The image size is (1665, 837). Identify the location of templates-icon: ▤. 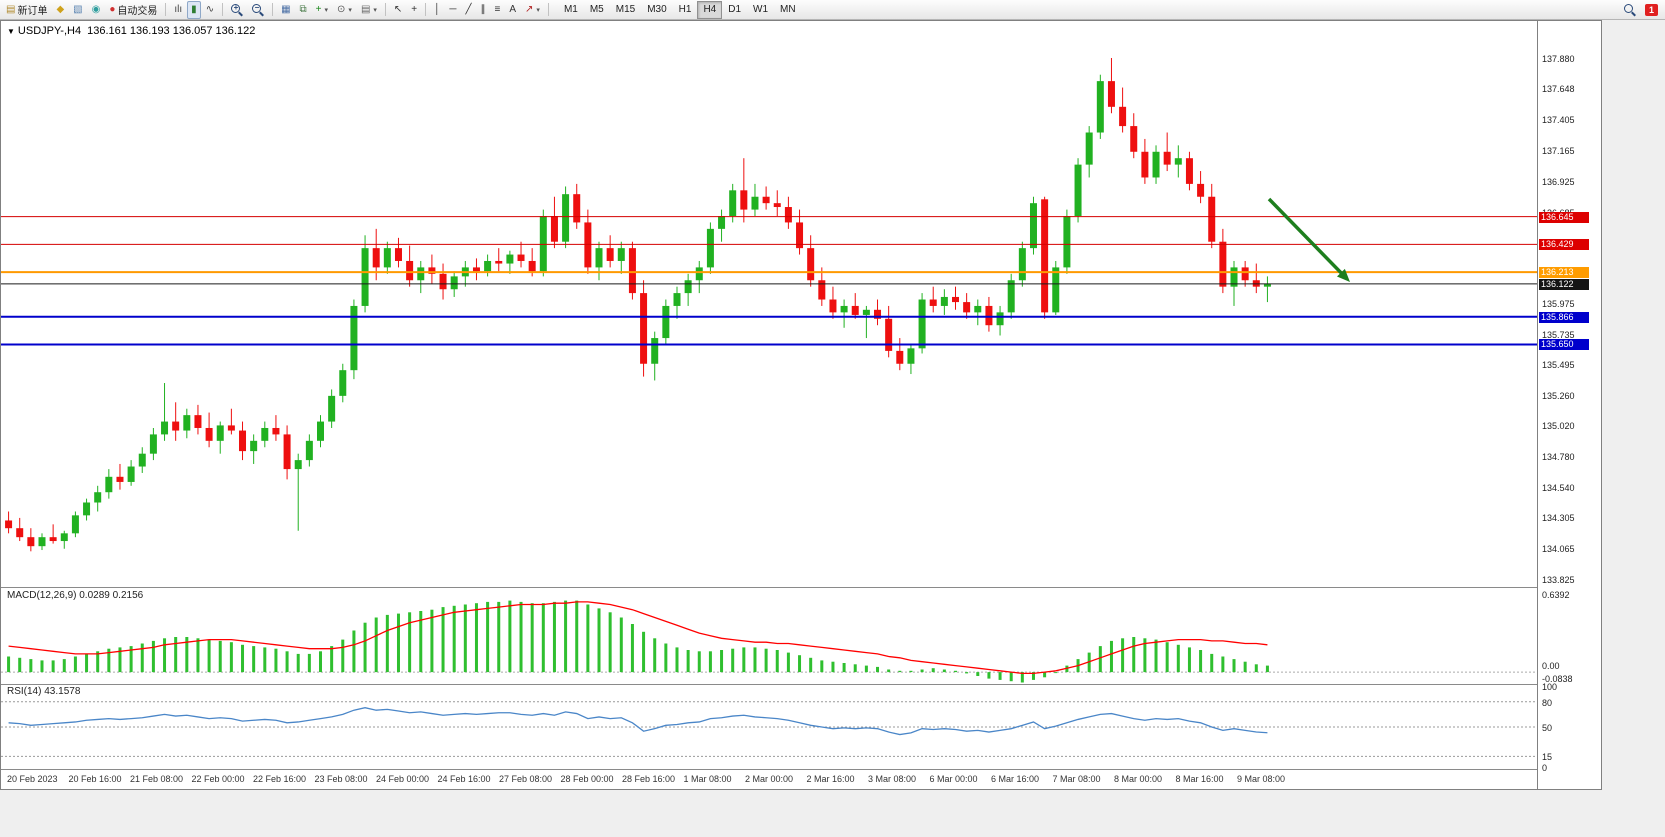
(365, 9).